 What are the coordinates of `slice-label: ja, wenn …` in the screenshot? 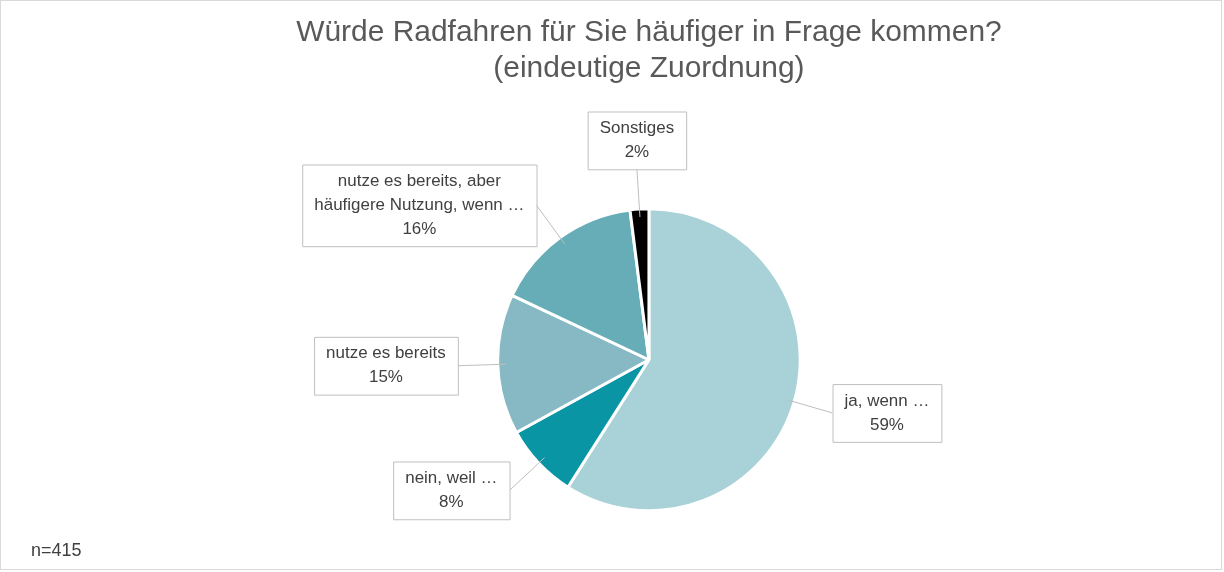 It's located at (886, 400).